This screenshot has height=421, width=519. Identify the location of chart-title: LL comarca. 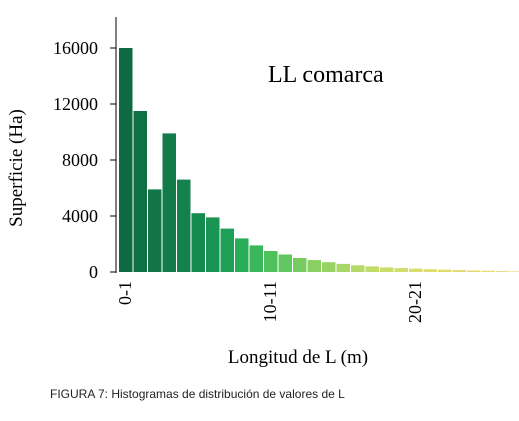
(326, 75).